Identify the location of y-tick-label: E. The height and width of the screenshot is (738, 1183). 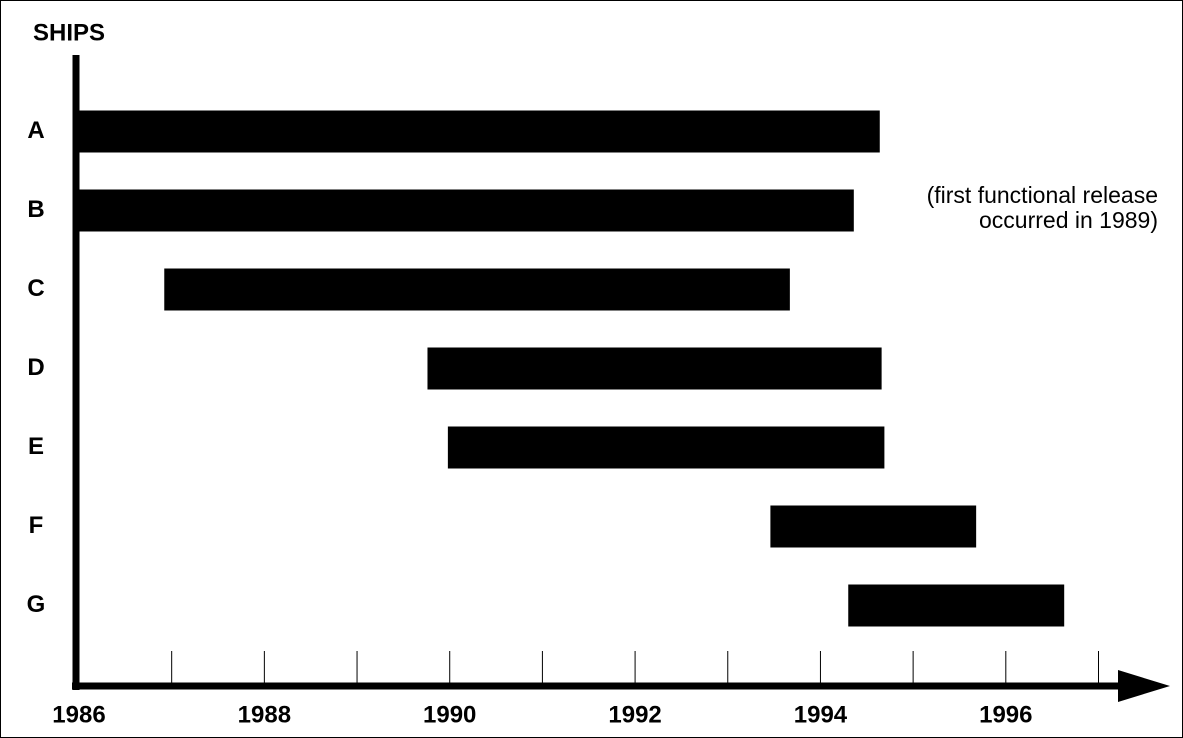
(36, 446).